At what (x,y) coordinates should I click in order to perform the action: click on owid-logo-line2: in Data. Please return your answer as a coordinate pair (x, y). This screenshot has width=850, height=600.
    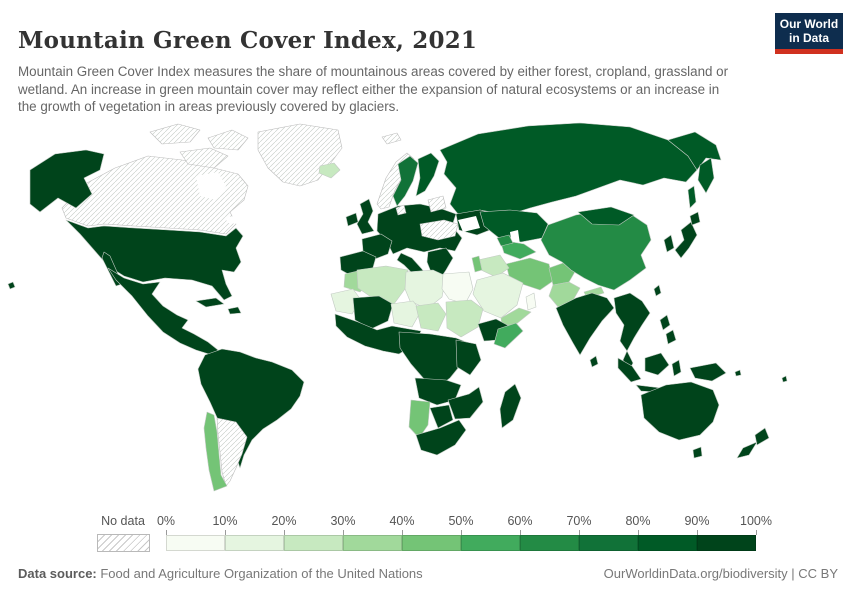
    Looking at the image, I should click on (808, 38).